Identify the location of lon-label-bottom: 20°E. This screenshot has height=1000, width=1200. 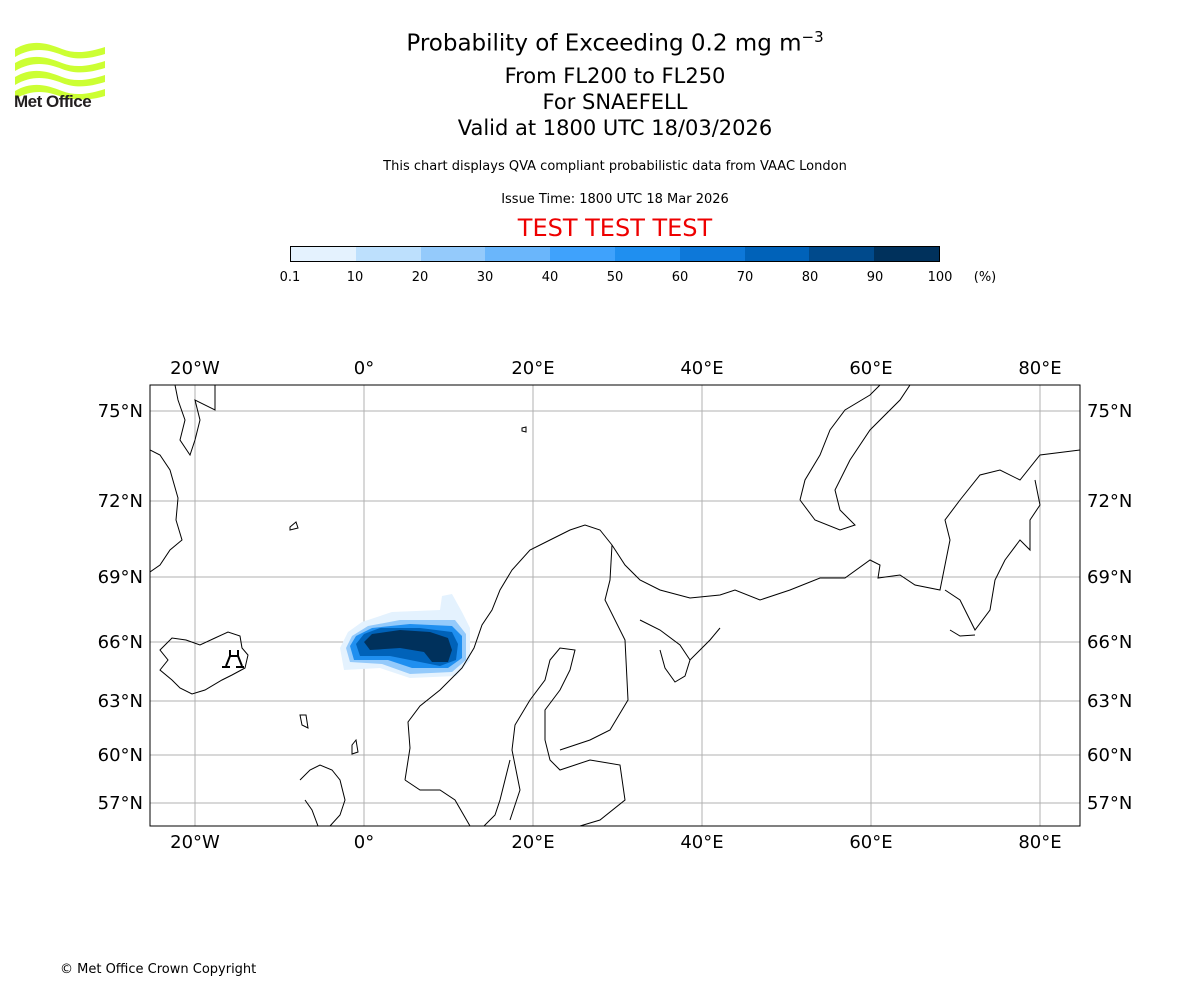
(532, 842).